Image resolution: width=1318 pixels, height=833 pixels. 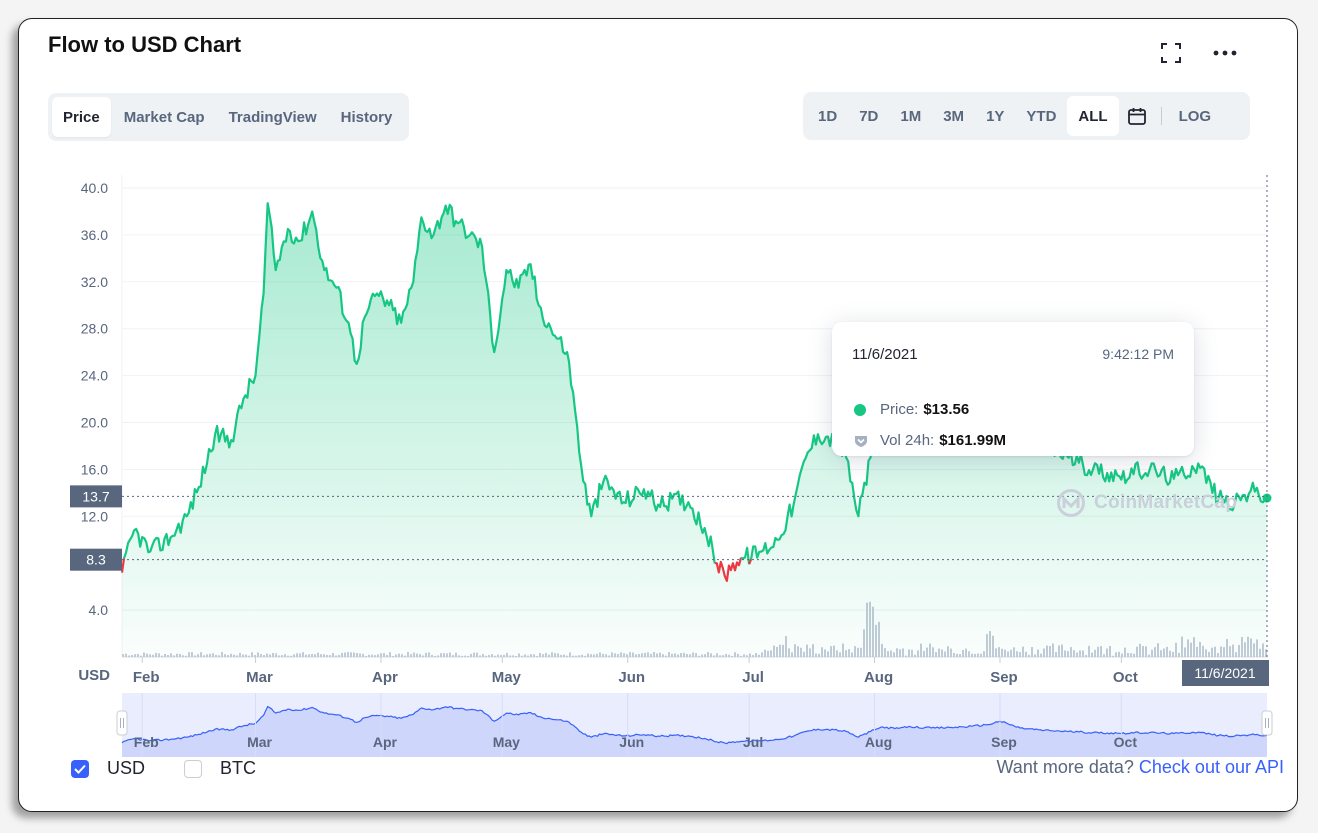 What do you see at coordinates (99, 610) in the screenshot?
I see `y-tick-label: 4.0` at bounding box center [99, 610].